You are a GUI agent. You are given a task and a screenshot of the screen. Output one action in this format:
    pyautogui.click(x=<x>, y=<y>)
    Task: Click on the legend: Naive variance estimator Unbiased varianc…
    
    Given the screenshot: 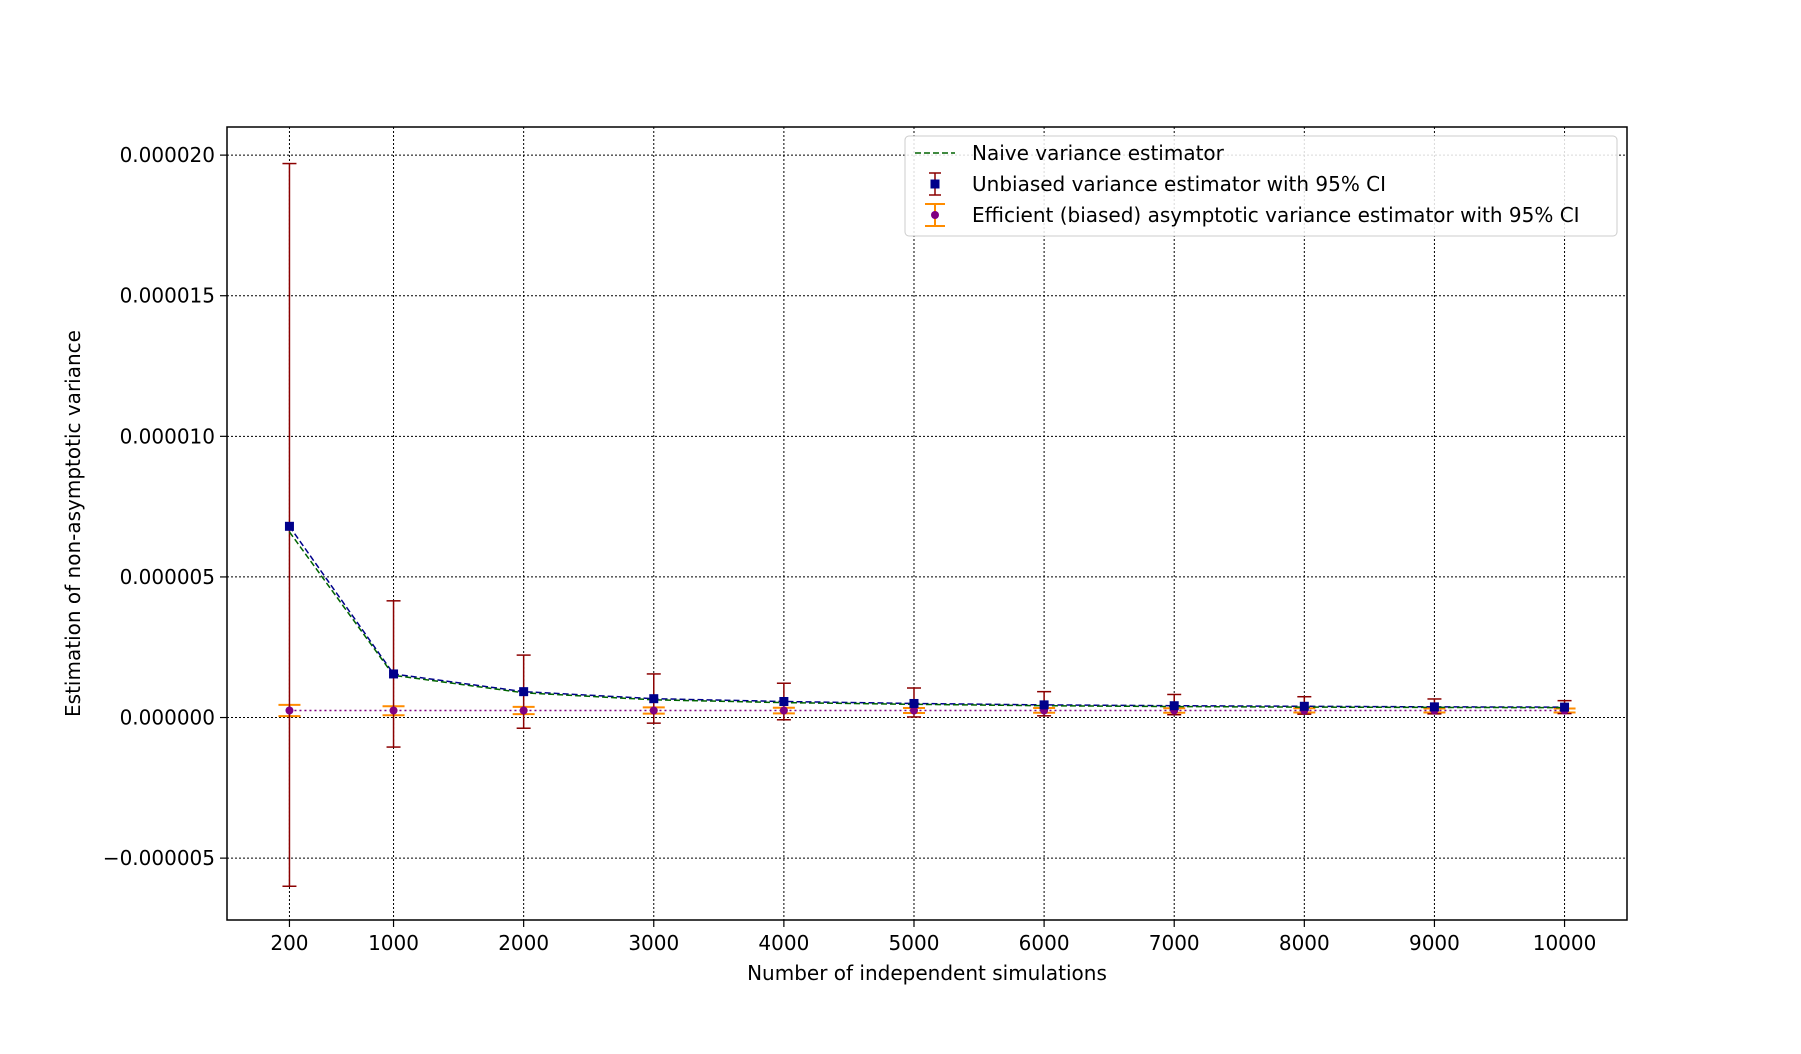 What is the action you would take?
    pyautogui.click(x=1261, y=186)
    